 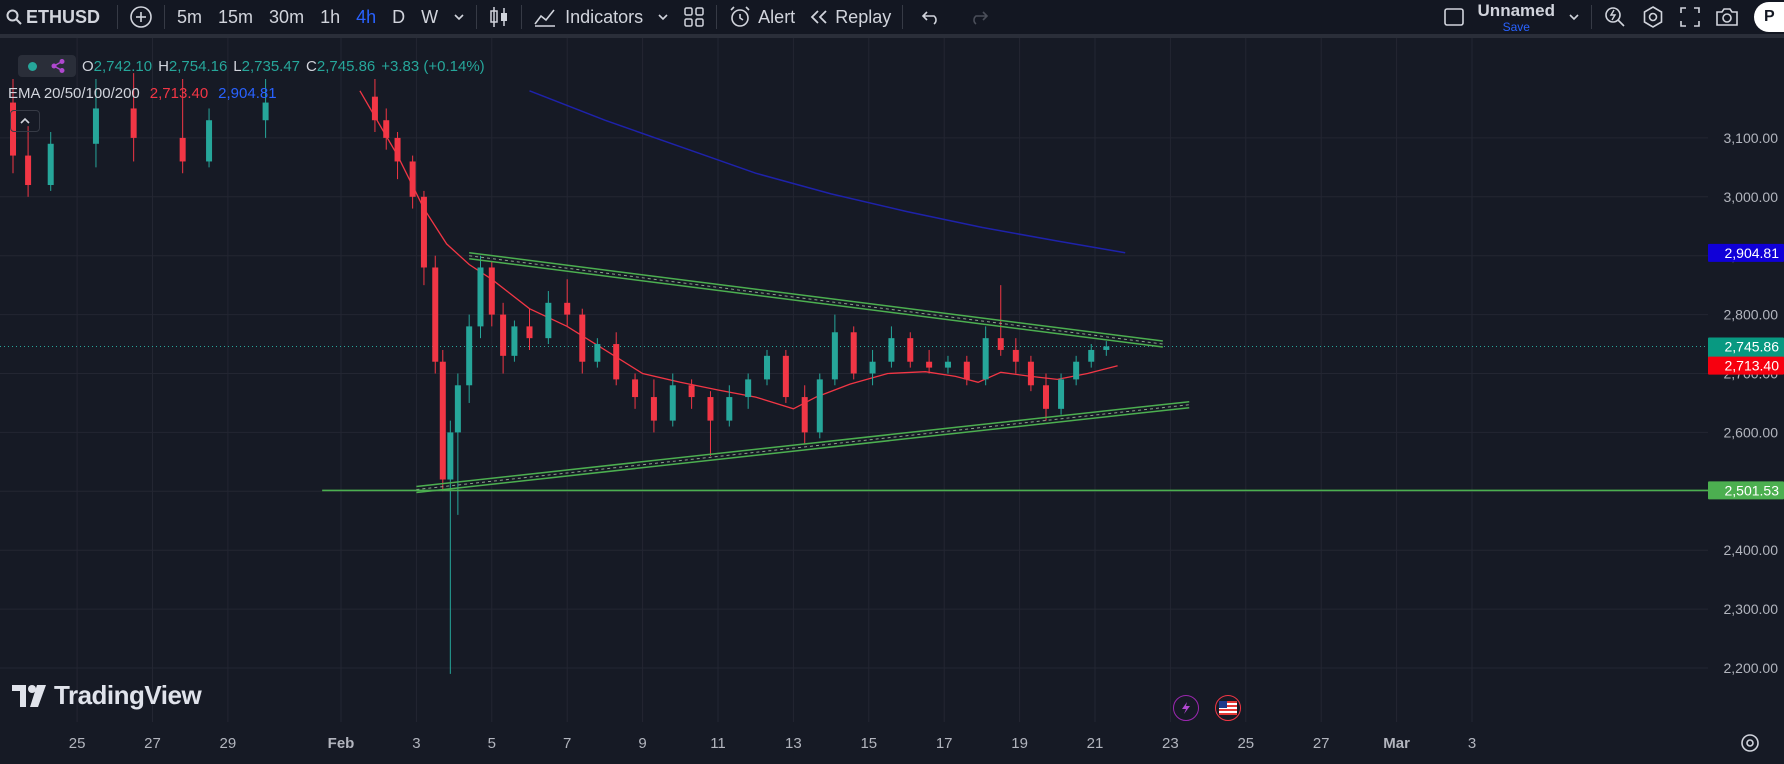 What do you see at coordinates (944, 743) in the screenshot?
I see `x-tick-label: 17` at bounding box center [944, 743].